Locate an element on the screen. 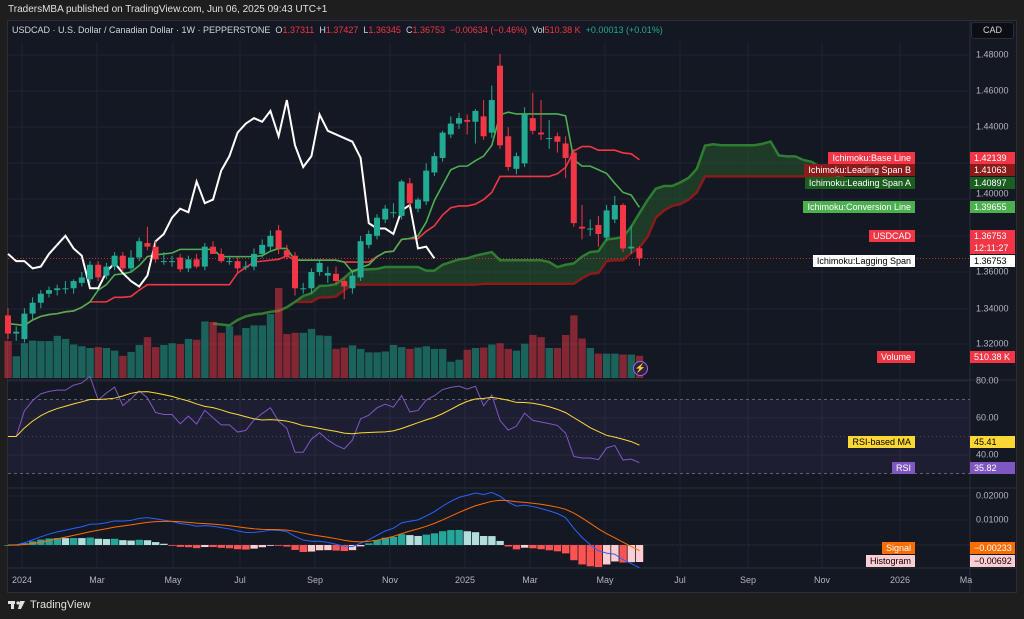  label-name: Ichimoku:Leading Span A is located at coordinates (859, 183).